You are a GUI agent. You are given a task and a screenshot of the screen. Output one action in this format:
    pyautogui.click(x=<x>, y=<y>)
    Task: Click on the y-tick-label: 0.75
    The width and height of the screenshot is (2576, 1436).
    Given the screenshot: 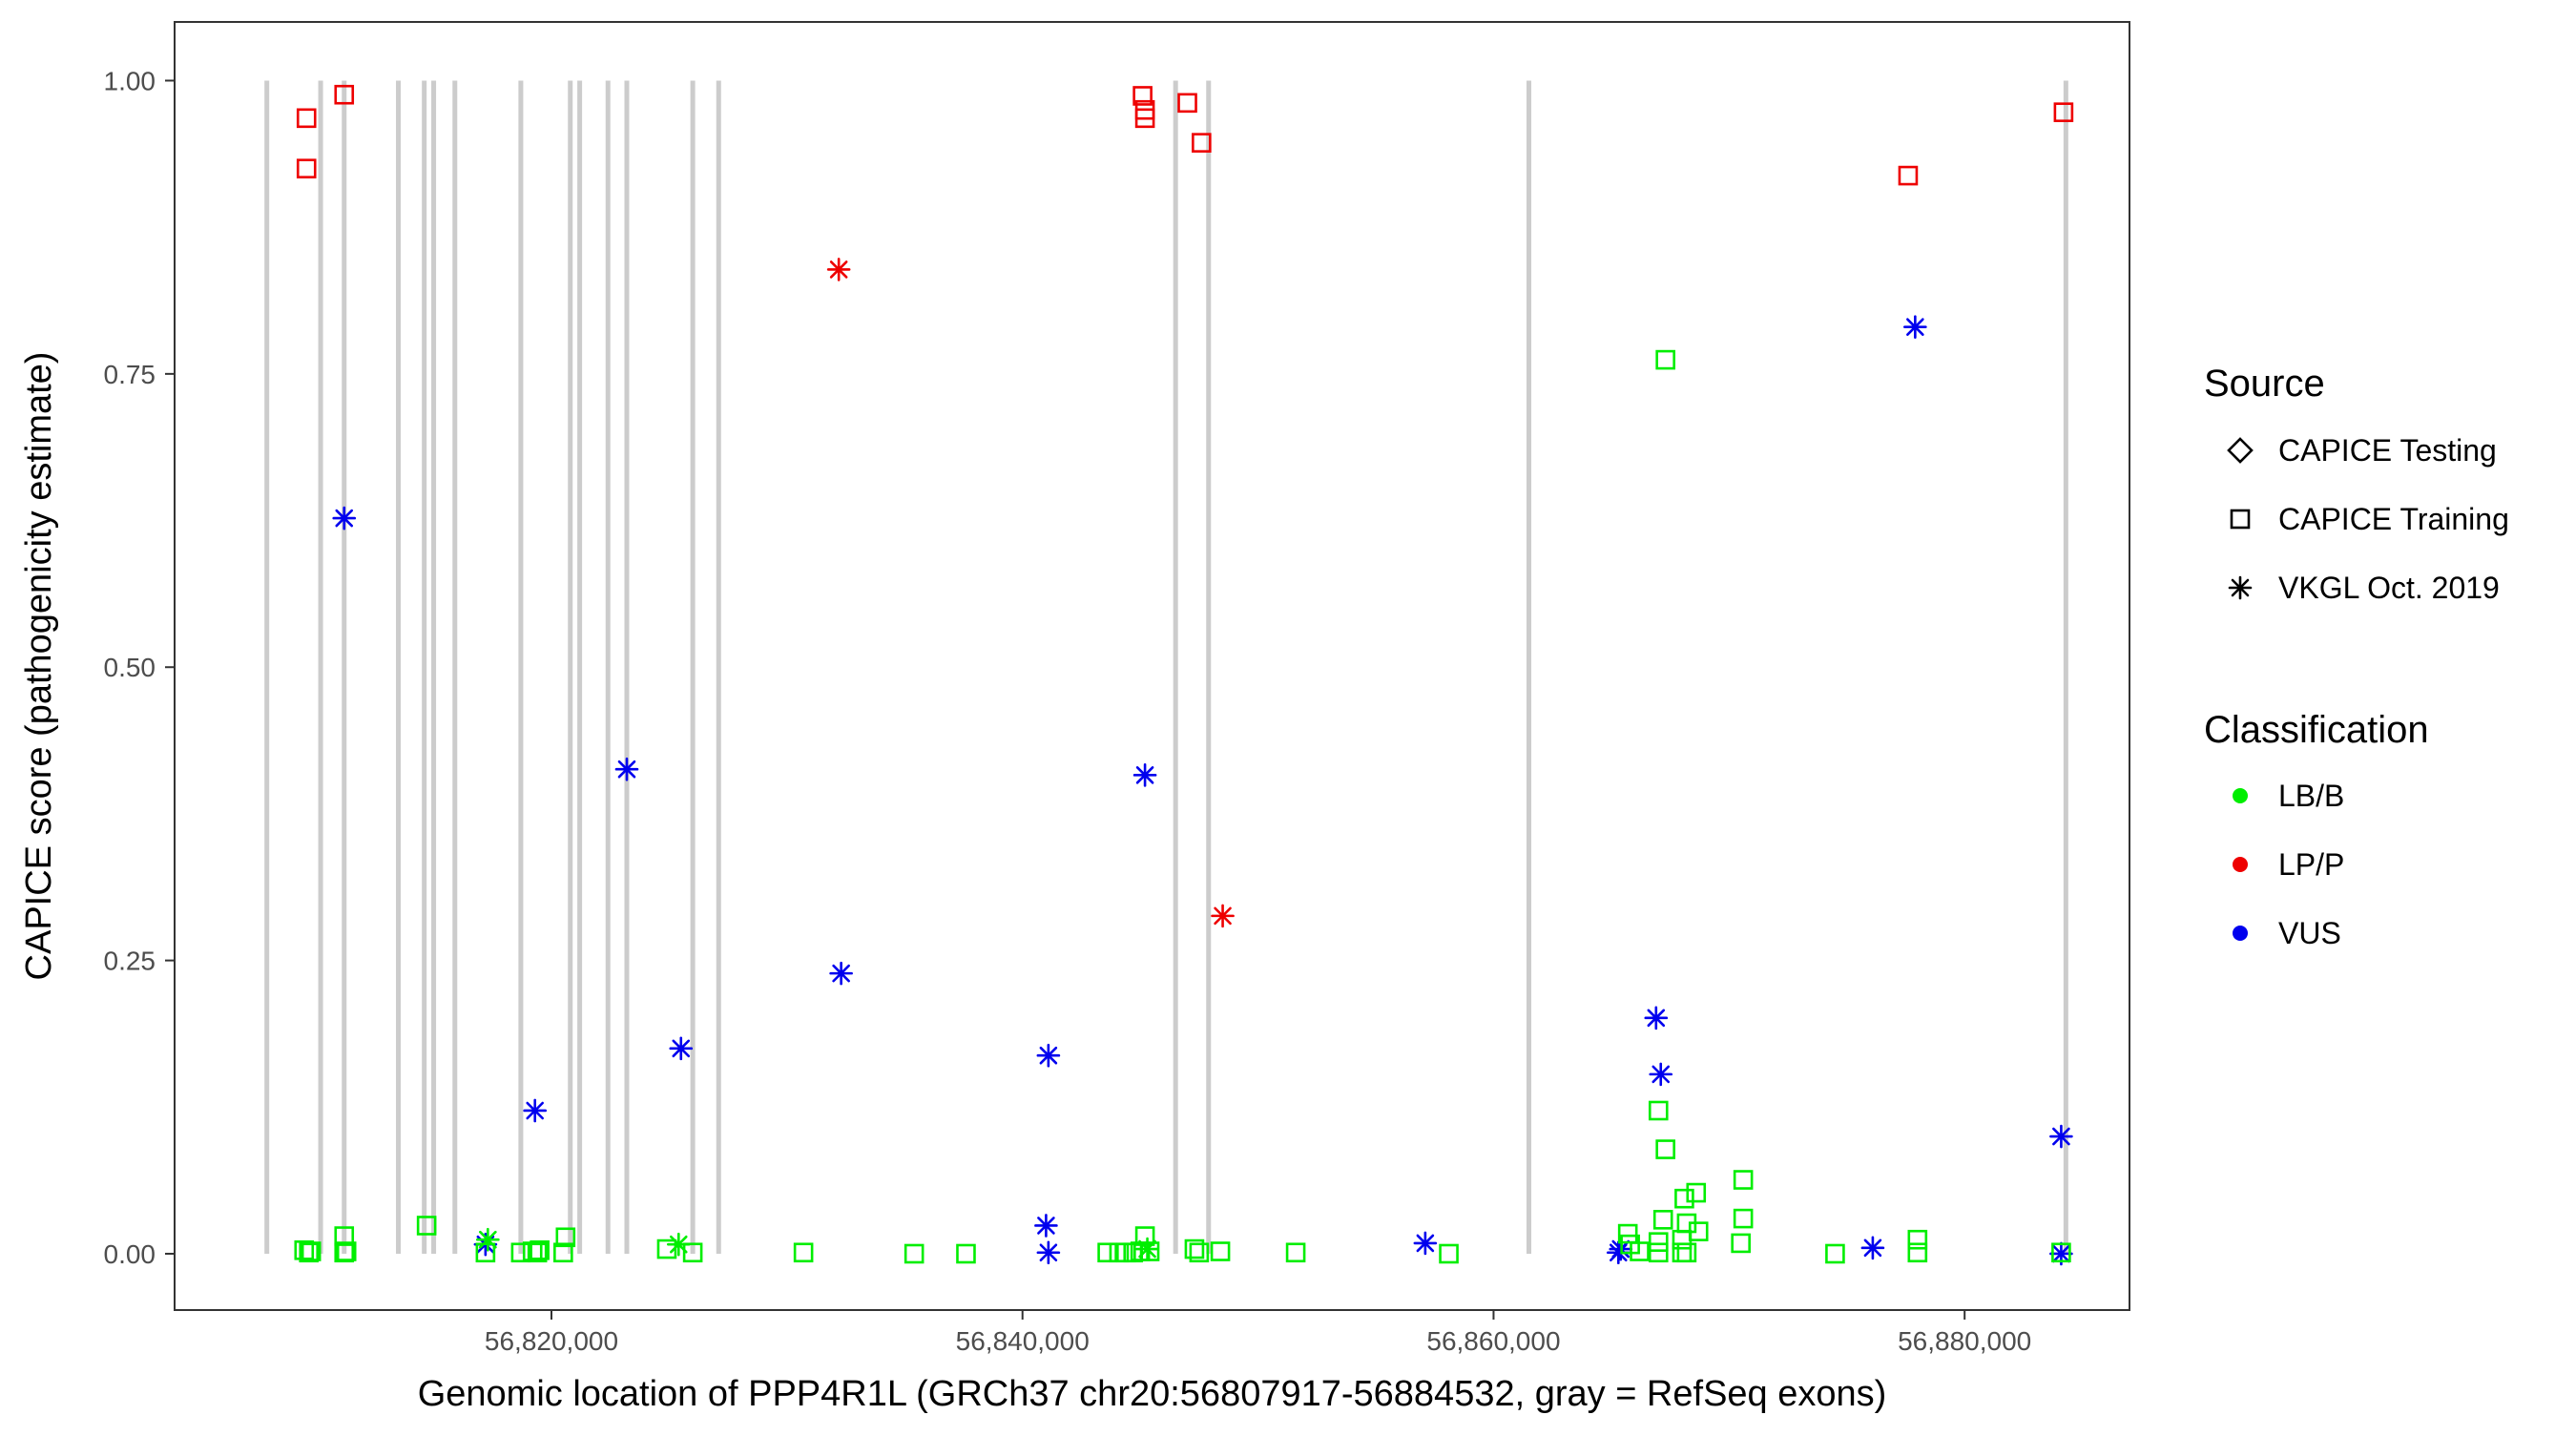 What is the action you would take?
    pyautogui.click(x=130, y=374)
    